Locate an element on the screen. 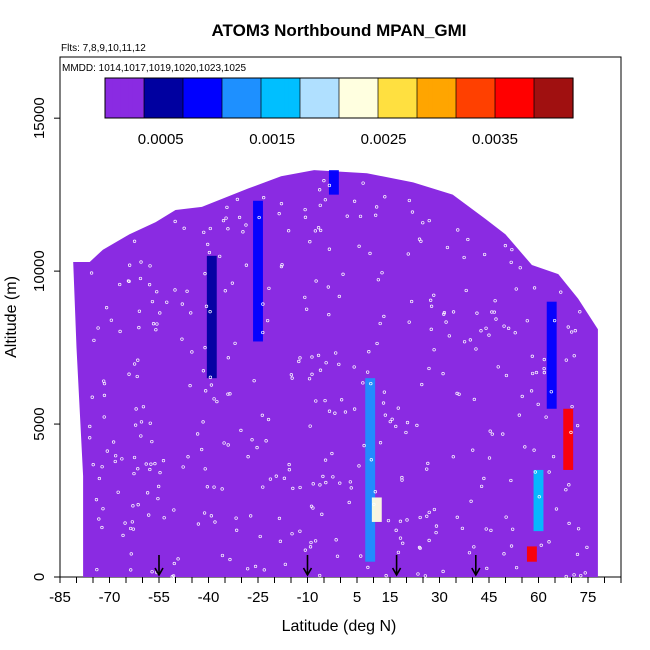  colorbar: 0.0005 0.0015 0.0025 0.0035 is located at coordinates (339, 112).